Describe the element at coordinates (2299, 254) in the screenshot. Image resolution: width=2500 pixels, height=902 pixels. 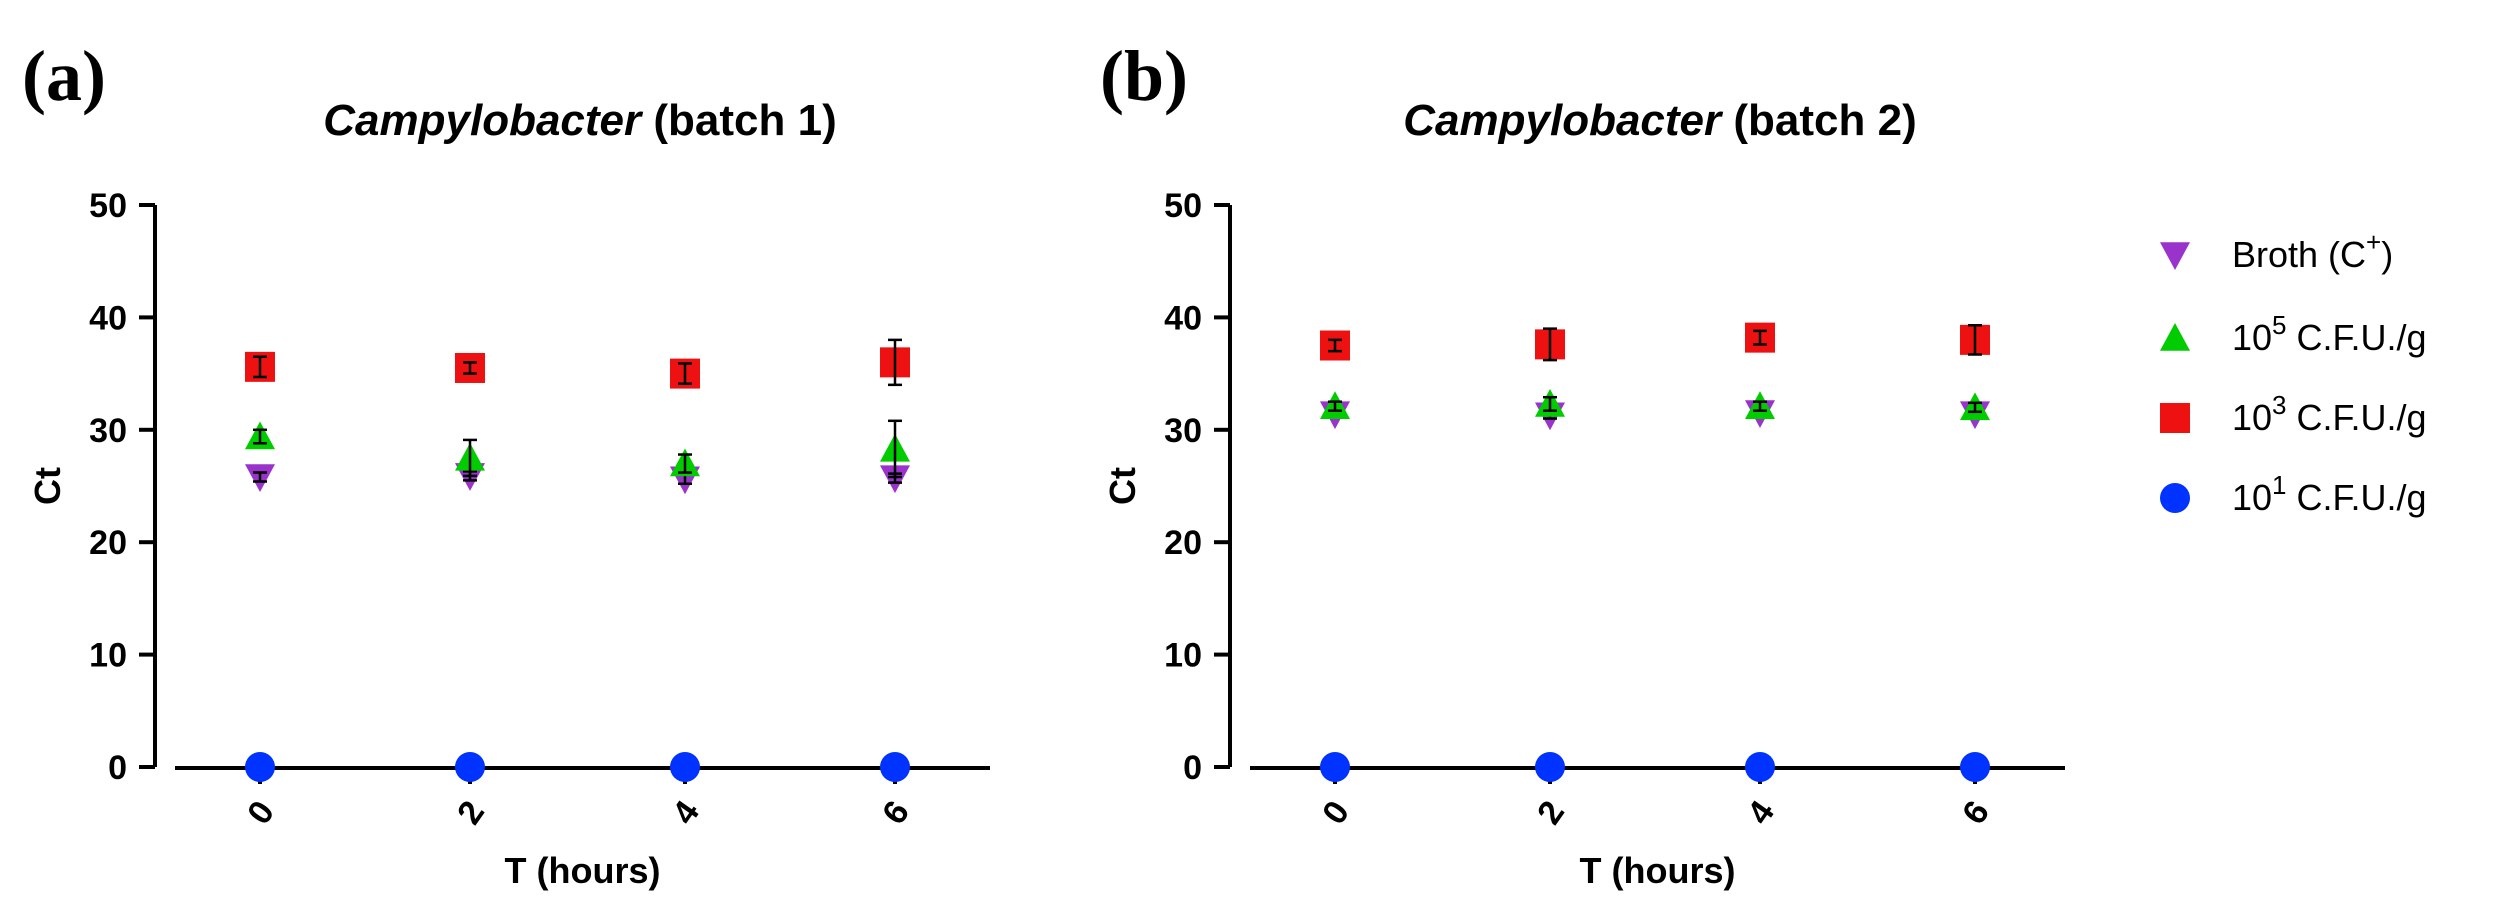
I see `legend-label-main: Broth (C` at that location.